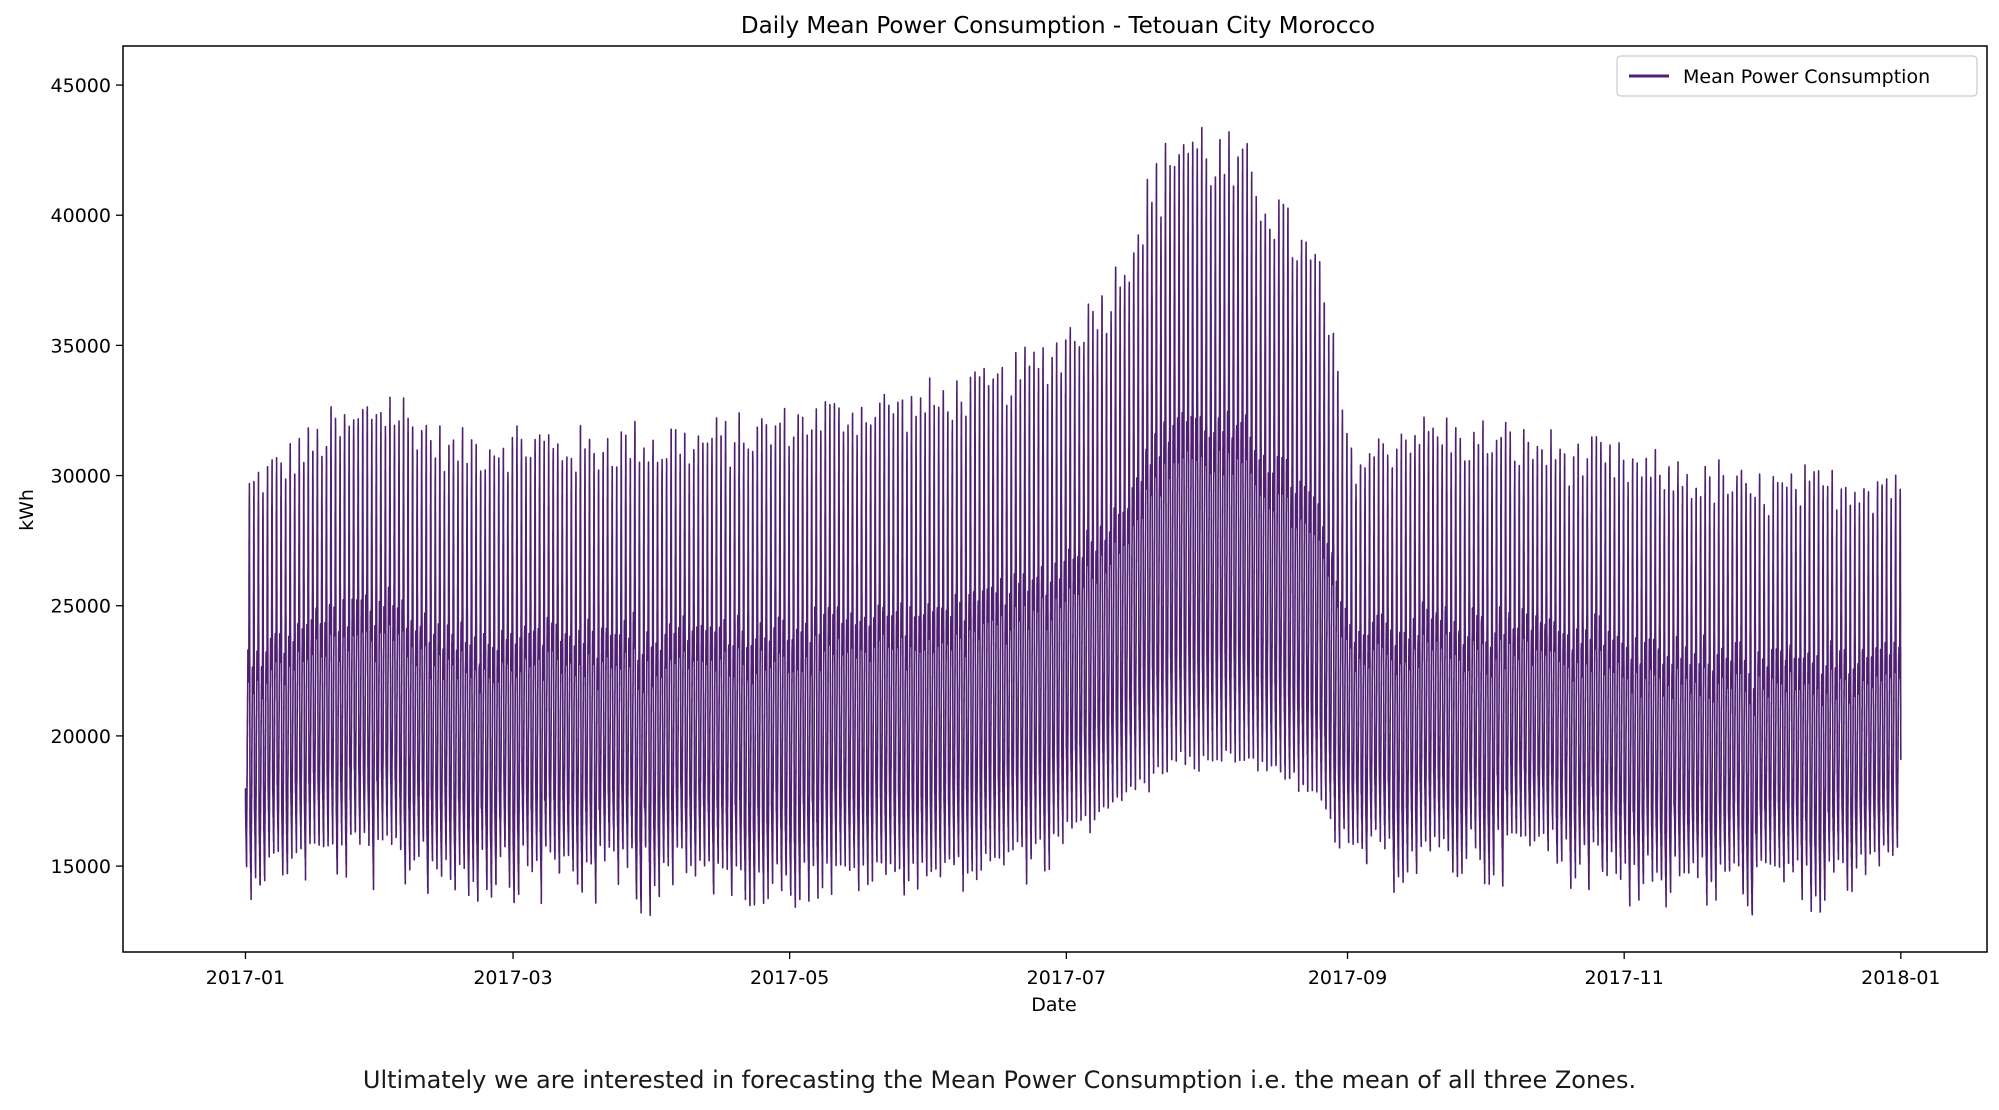 This screenshot has width=1999, height=1110. What do you see at coordinates (81, 216) in the screenshot?
I see `y-tick-label: 40000` at bounding box center [81, 216].